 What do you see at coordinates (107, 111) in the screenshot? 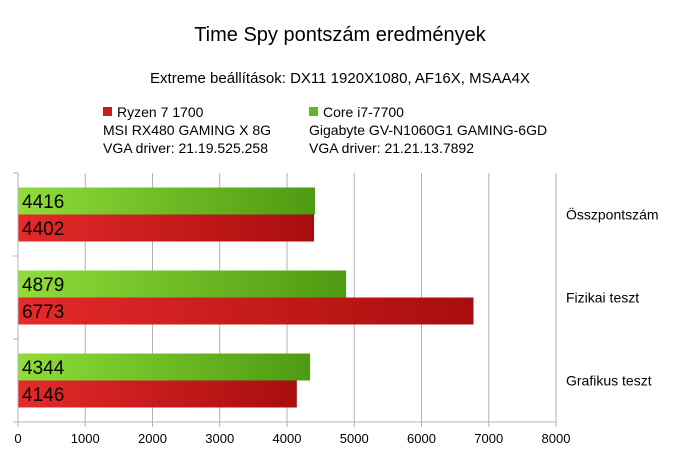
I see `legend-swatch-red` at bounding box center [107, 111].